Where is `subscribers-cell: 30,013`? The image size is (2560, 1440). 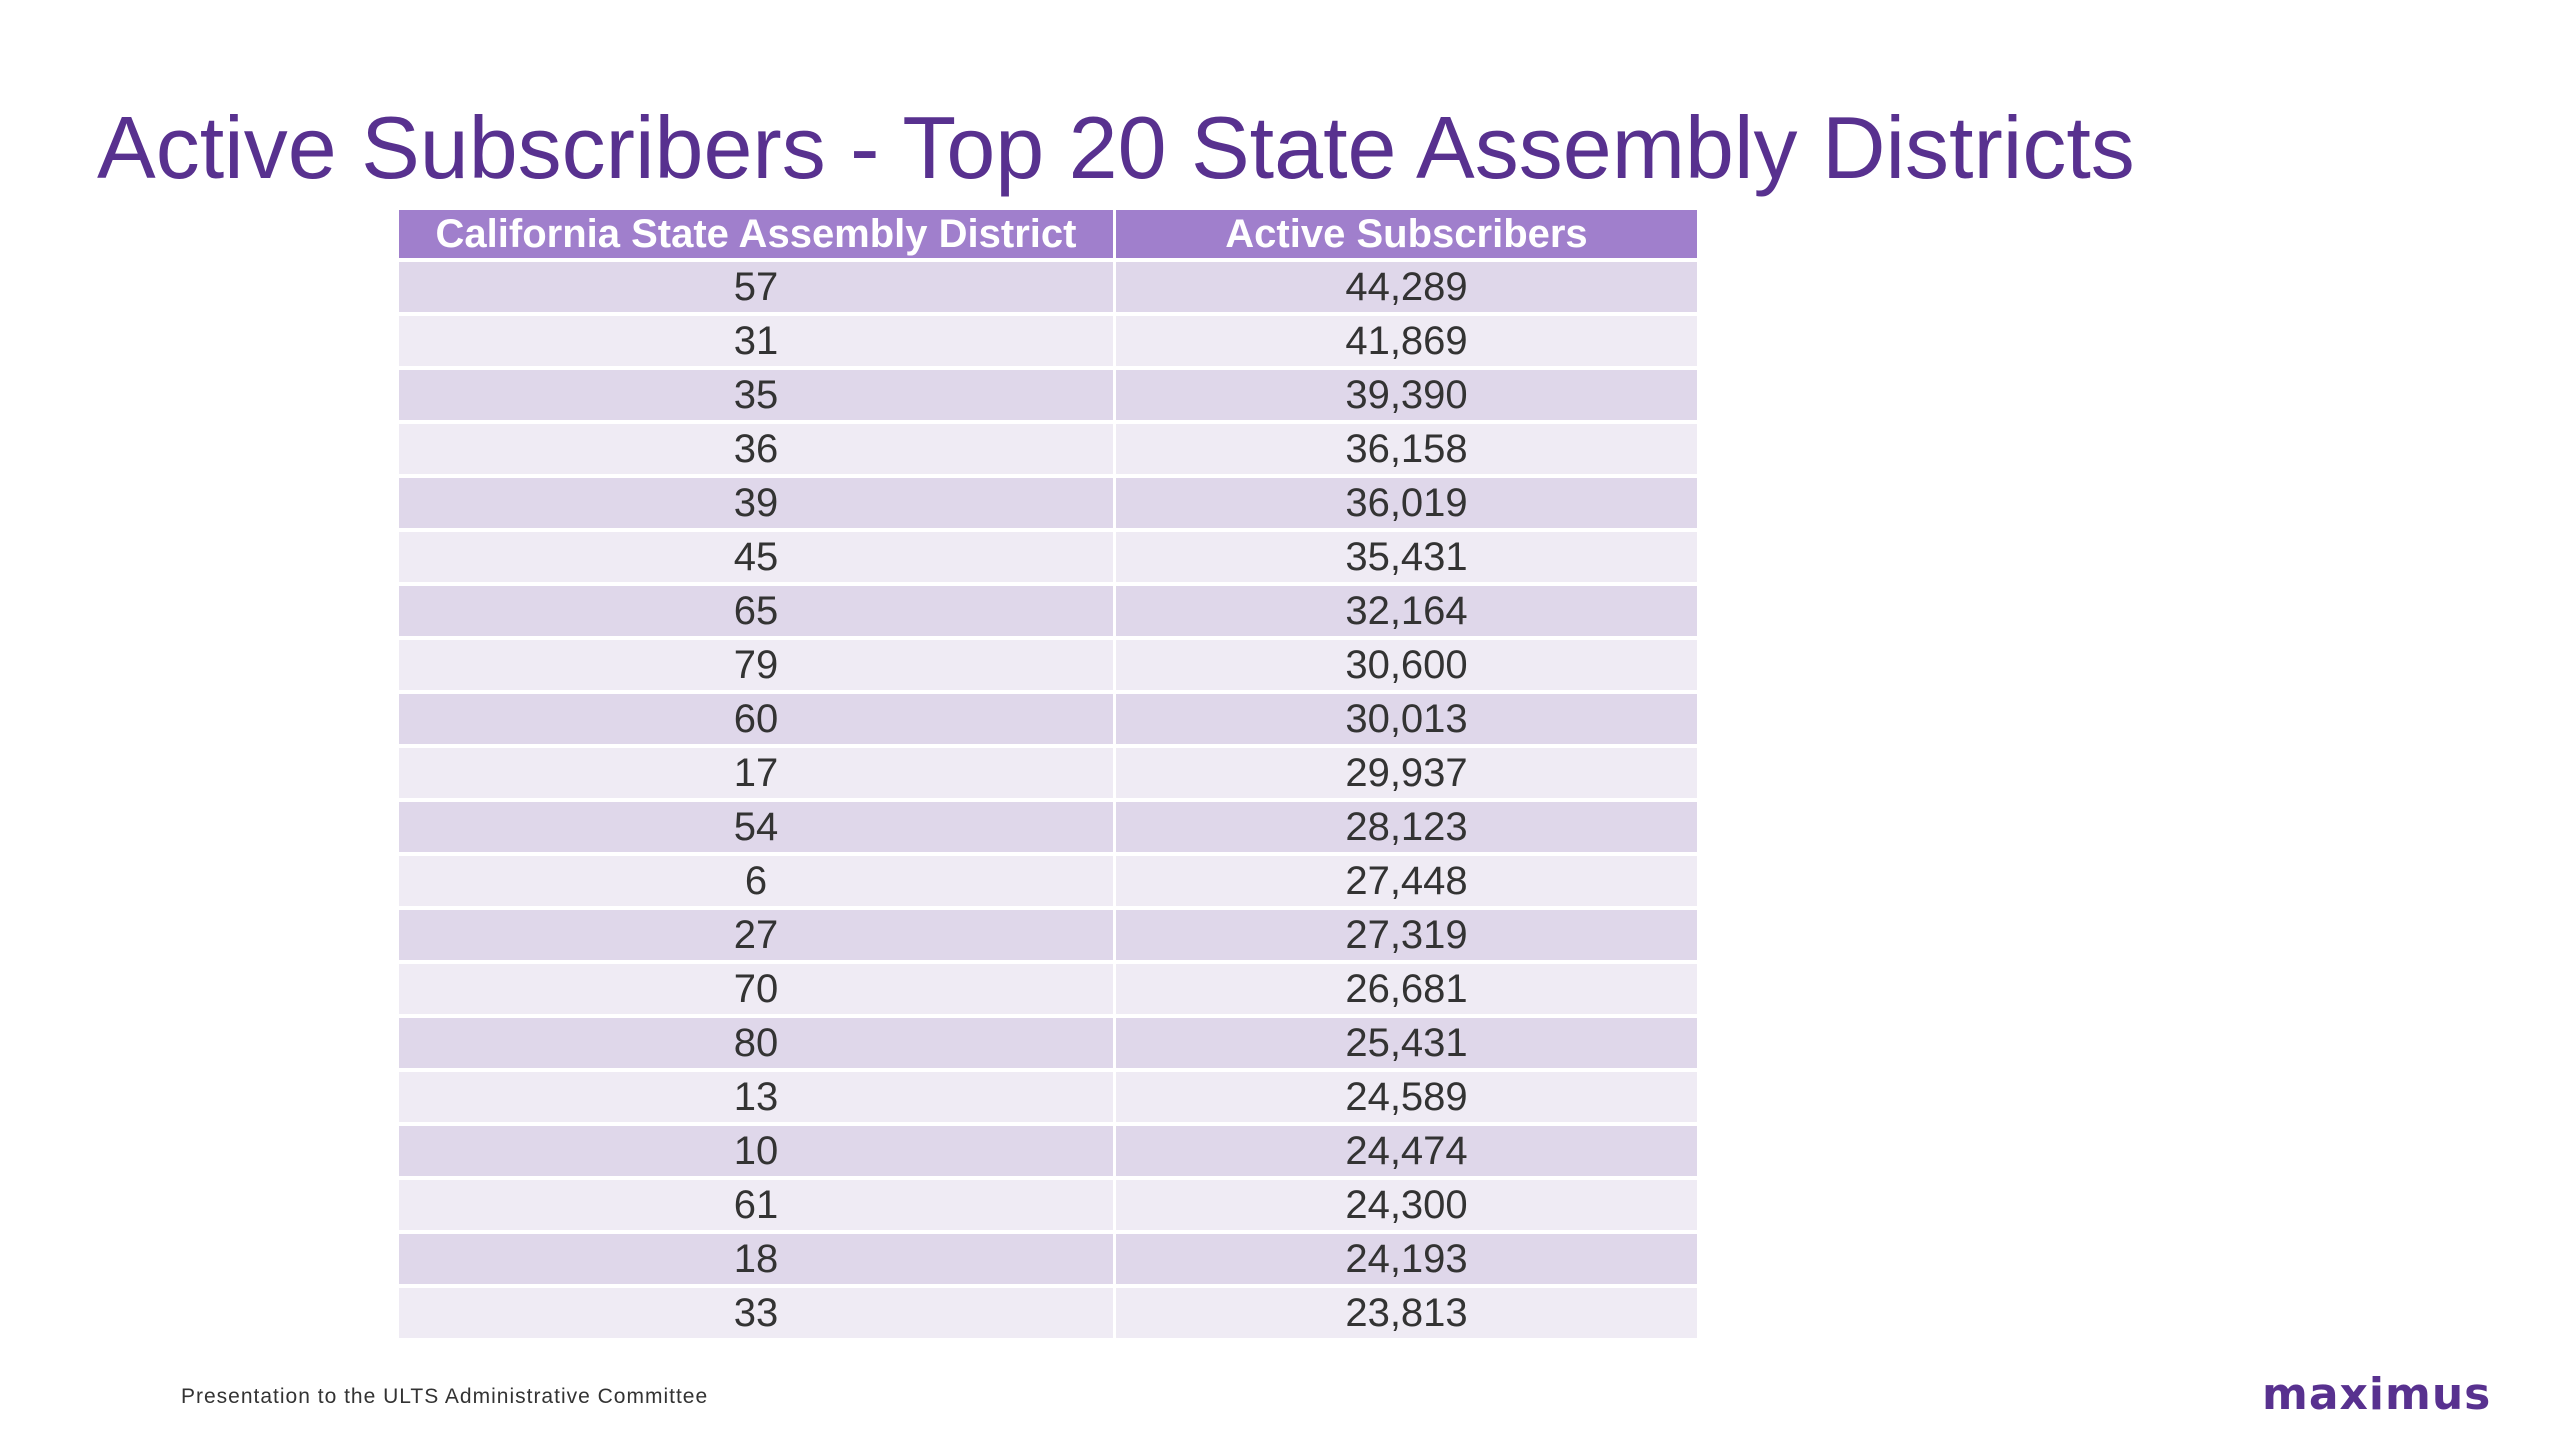
subscribers-cell: 30,013 is located at coordinates (1405, 721).